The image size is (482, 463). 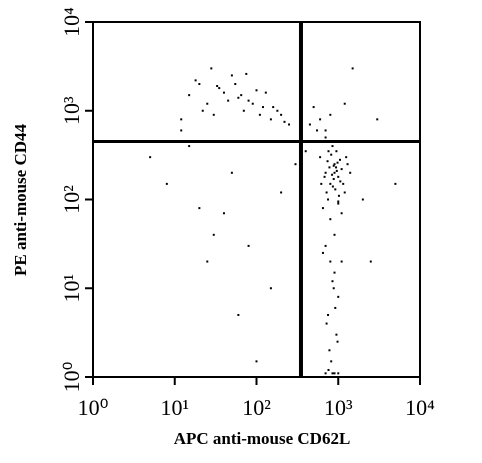 What do you see at coordinates (71, 376) in the screenshot?
I see `y-tick-label: 10⁰` at bounding box center [71, 376].